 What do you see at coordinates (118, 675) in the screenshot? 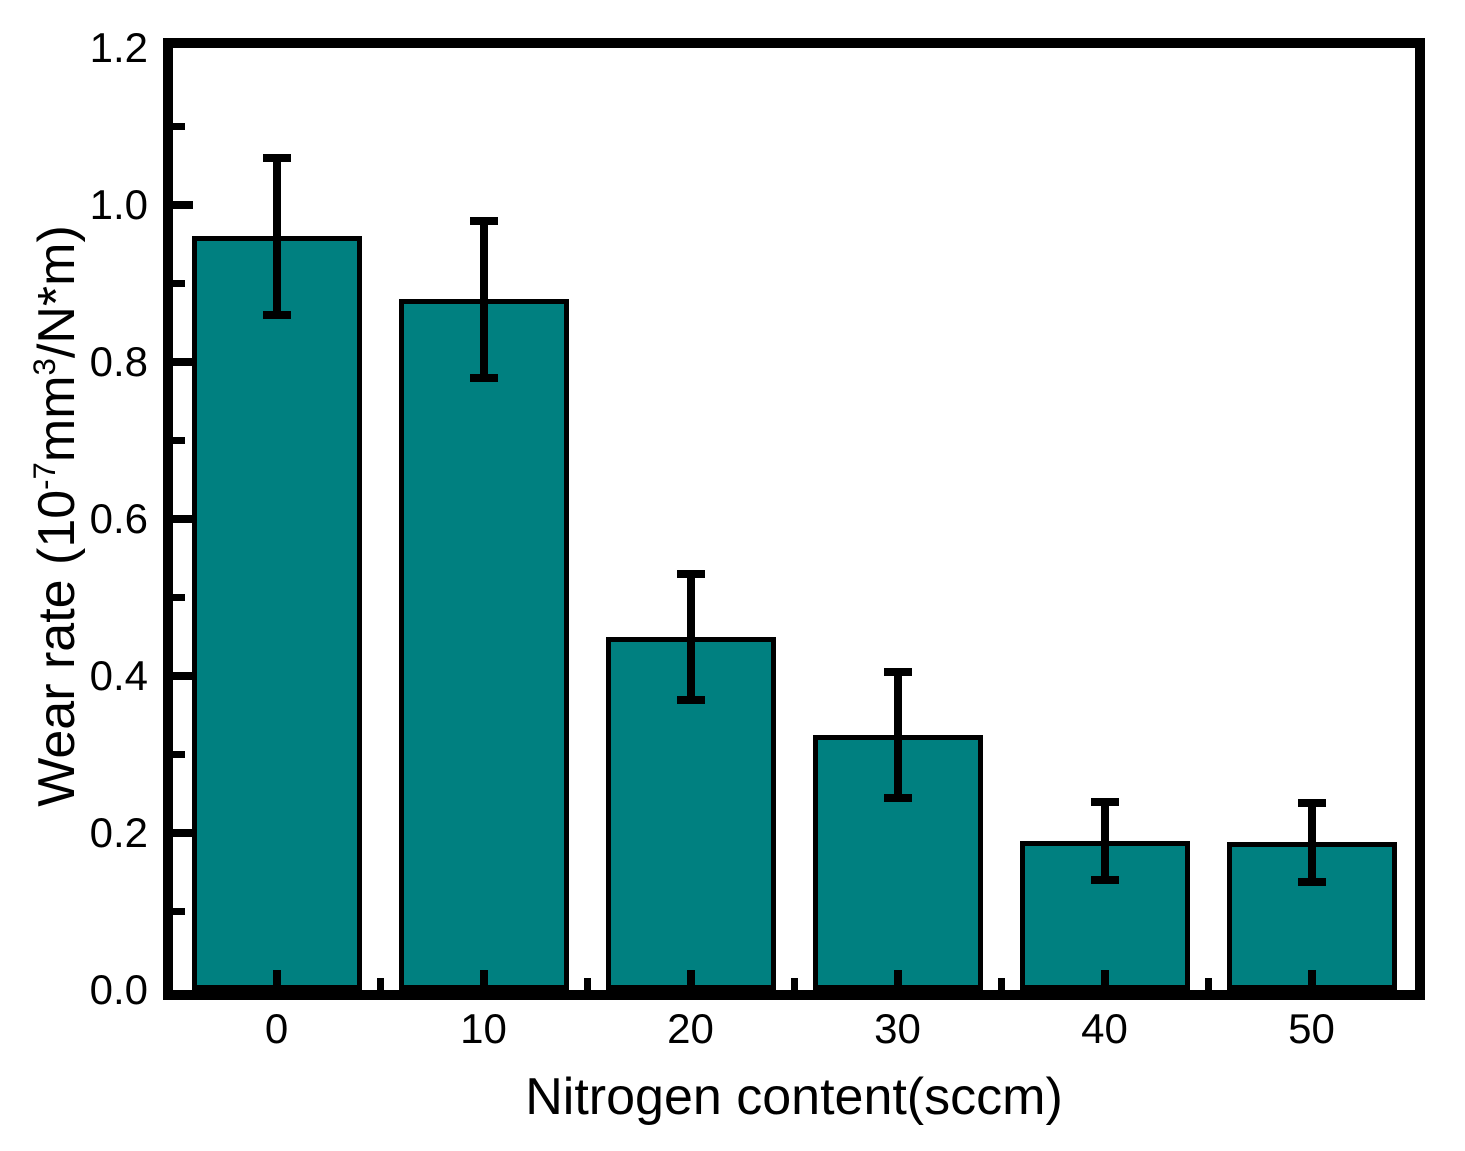
I see `y-tick-label: 0.4` at bounding box center [118, 675].